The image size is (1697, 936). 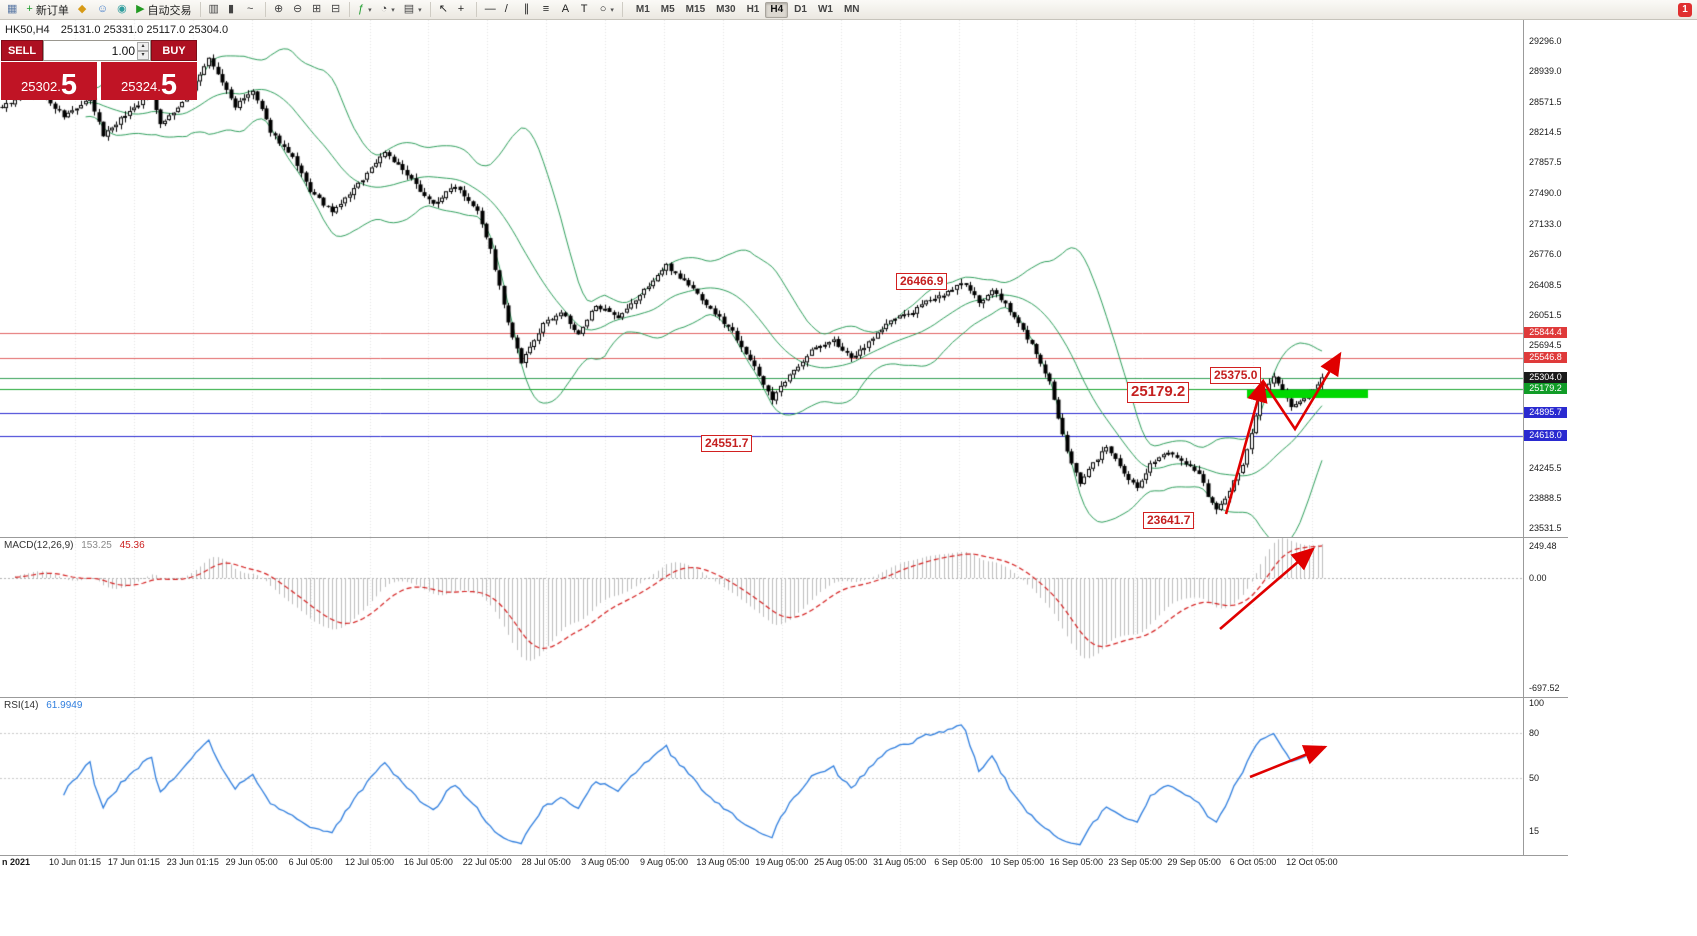 I want to click on tile-windows-icon: ⊞, so click(x=316, y=9).